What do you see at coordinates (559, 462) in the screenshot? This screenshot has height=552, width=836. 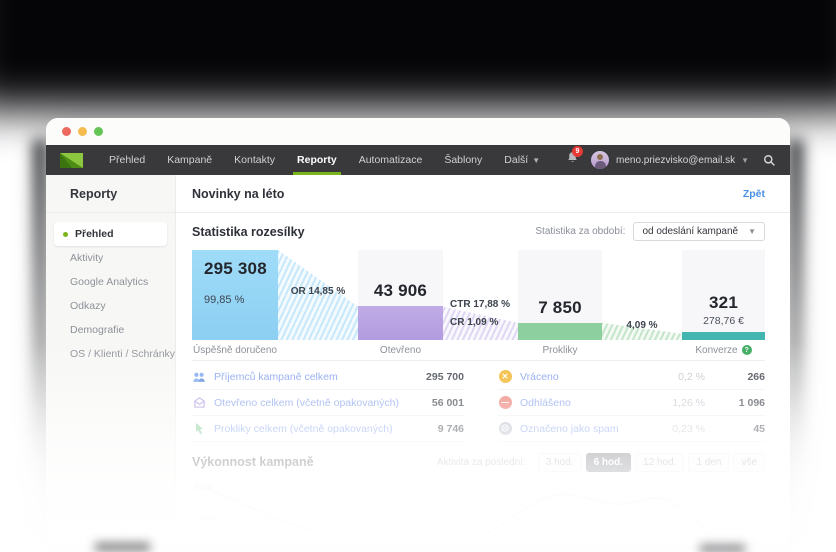 I see `filter-3h-button: 3 hod.` at bounding box center [559, 462].